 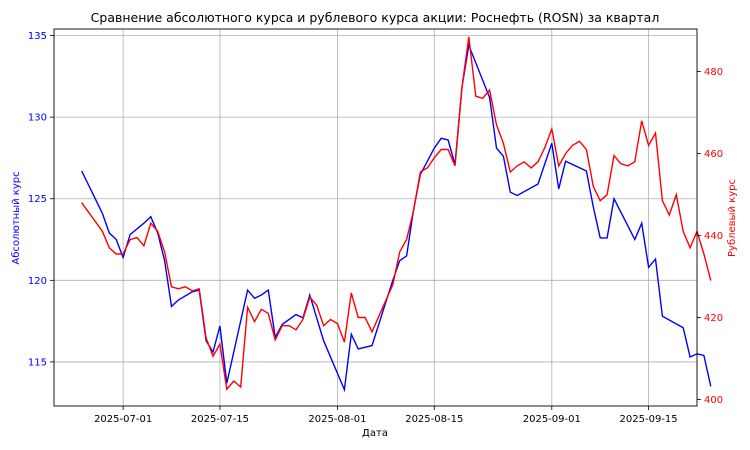 What do you see at coordinates (337, 419) in the screenshot?
I see `x-tick-label: 2025-08-01` at bounding box center [337, 419].